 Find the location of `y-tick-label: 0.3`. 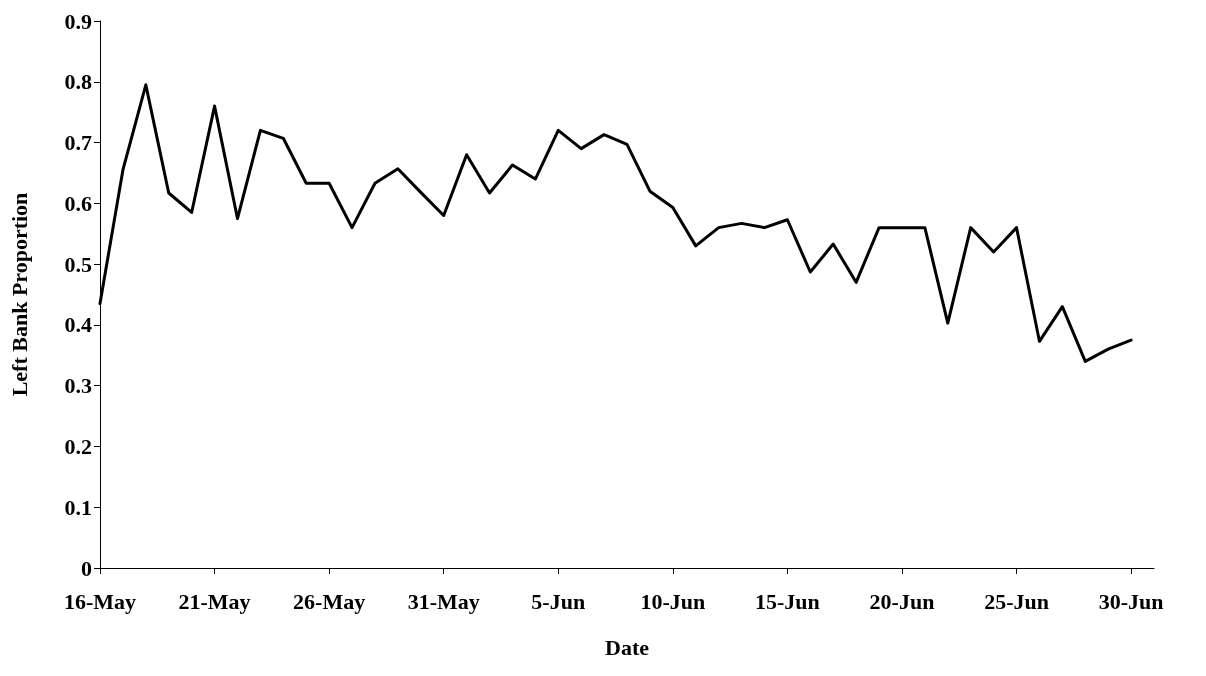

y-tick-label: 0.3 is located at coordinates (78, 386).